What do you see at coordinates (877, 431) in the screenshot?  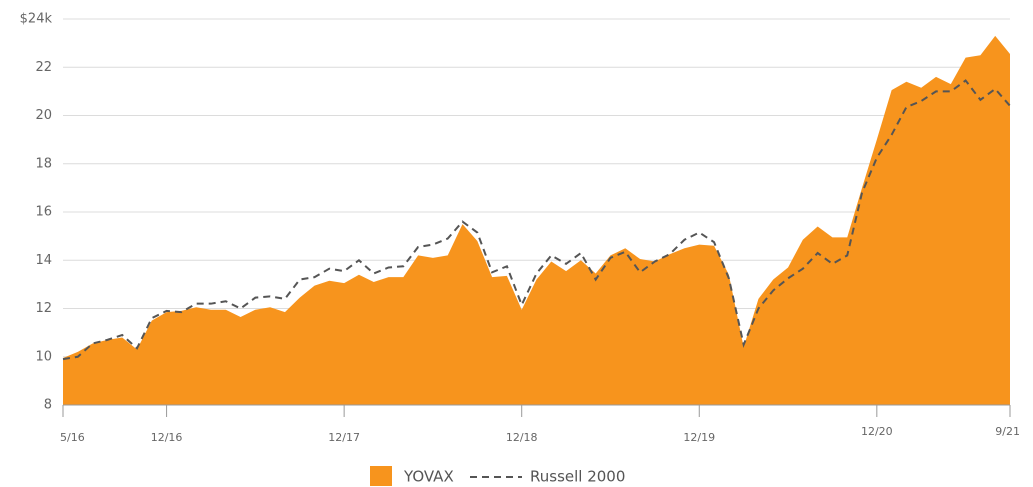 I see `x-tick-label: 12/20` at bounding box center [877, 431].